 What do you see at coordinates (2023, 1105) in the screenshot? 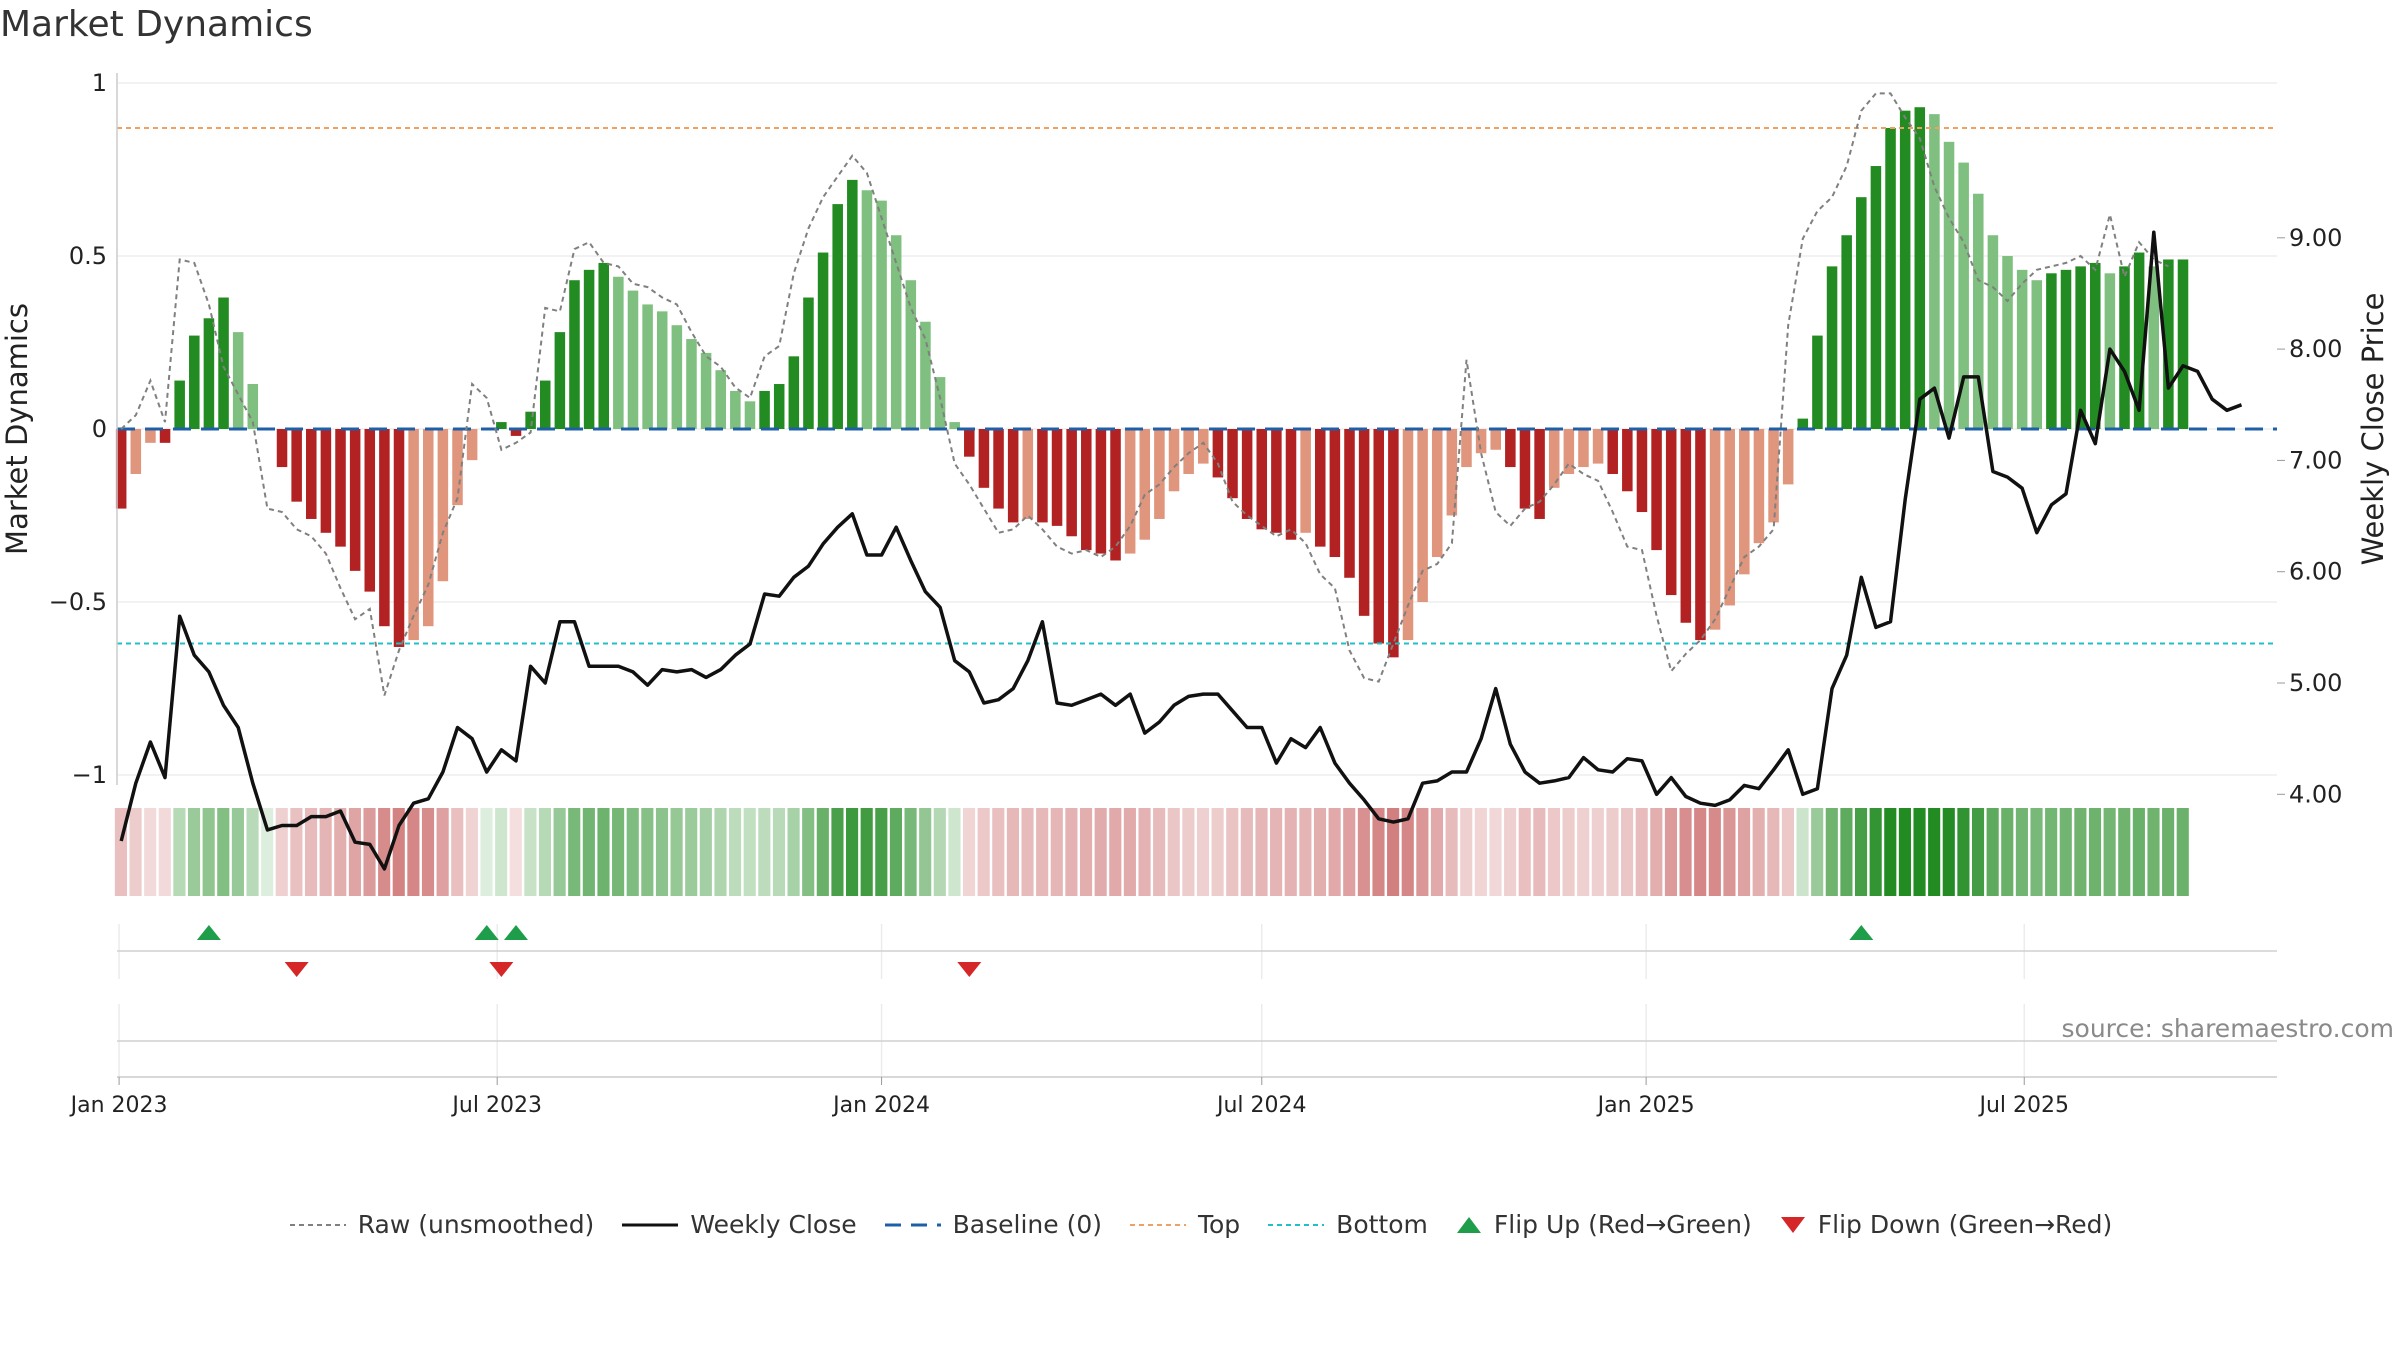
I see `x-tick-label: Jul 2025` at bounding box center [2023, 1105].